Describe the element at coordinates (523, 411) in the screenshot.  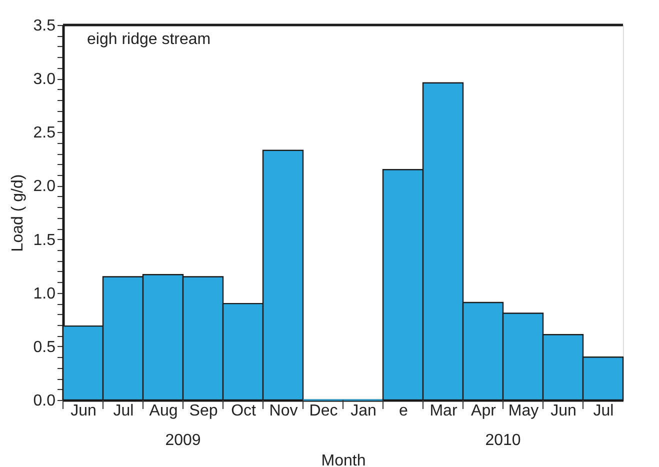
I see `x-tick-label: May` at that location.